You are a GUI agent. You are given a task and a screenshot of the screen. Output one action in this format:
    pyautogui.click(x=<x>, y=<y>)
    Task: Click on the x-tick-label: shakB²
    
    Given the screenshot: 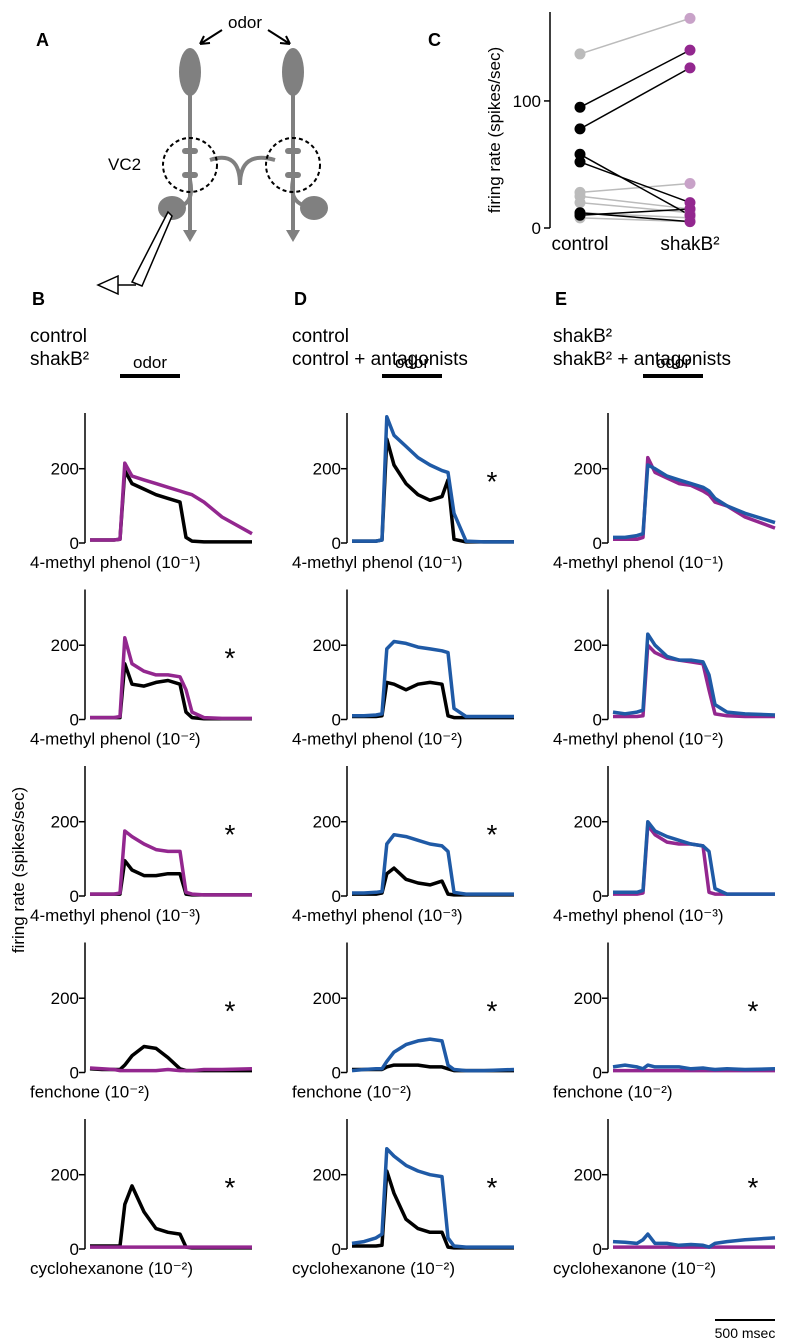 What is the action you would take?
    pyautogui.click(x=689, y=244)
    